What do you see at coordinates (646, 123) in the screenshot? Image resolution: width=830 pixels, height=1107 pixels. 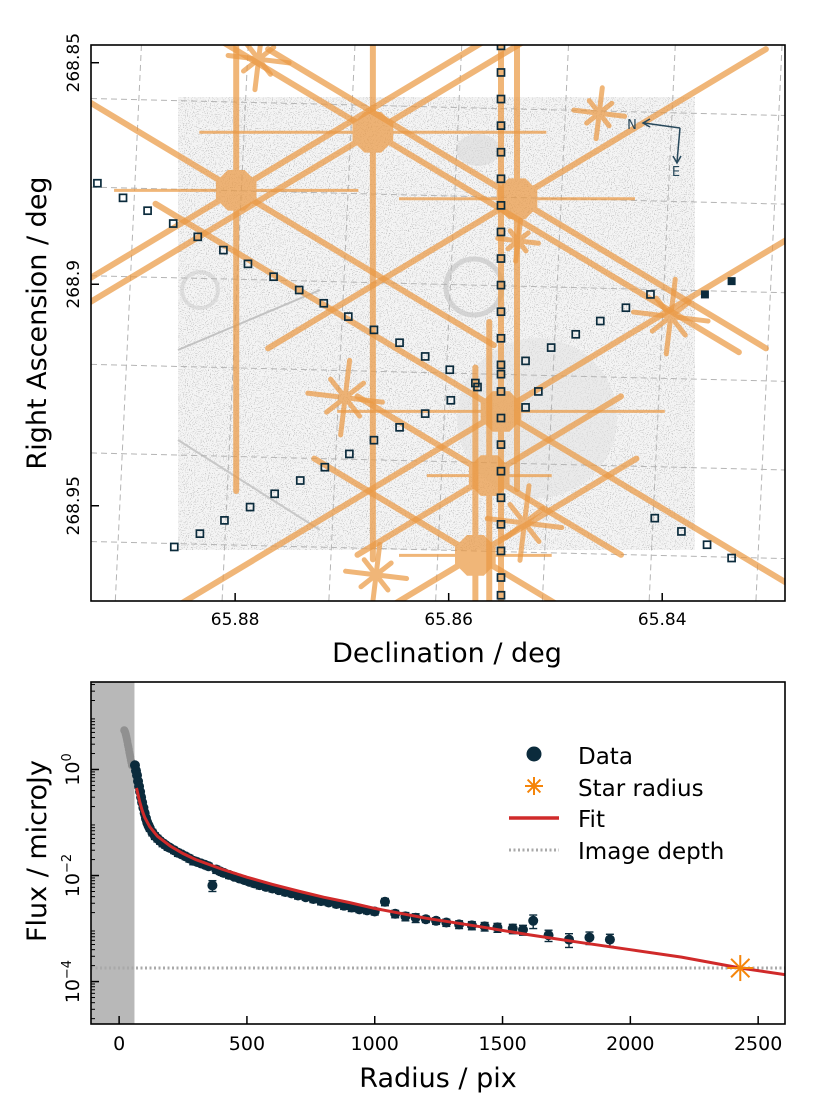 I see `north-arrow-head` at bounding box center [646, 123].